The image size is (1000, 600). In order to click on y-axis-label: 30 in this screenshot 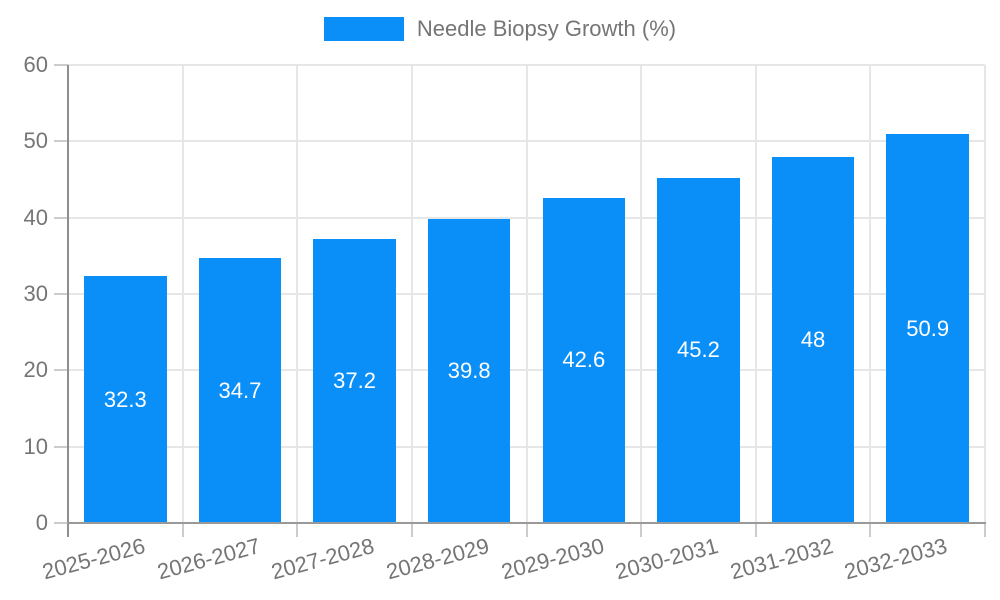, I will do `click(35, 293)`.